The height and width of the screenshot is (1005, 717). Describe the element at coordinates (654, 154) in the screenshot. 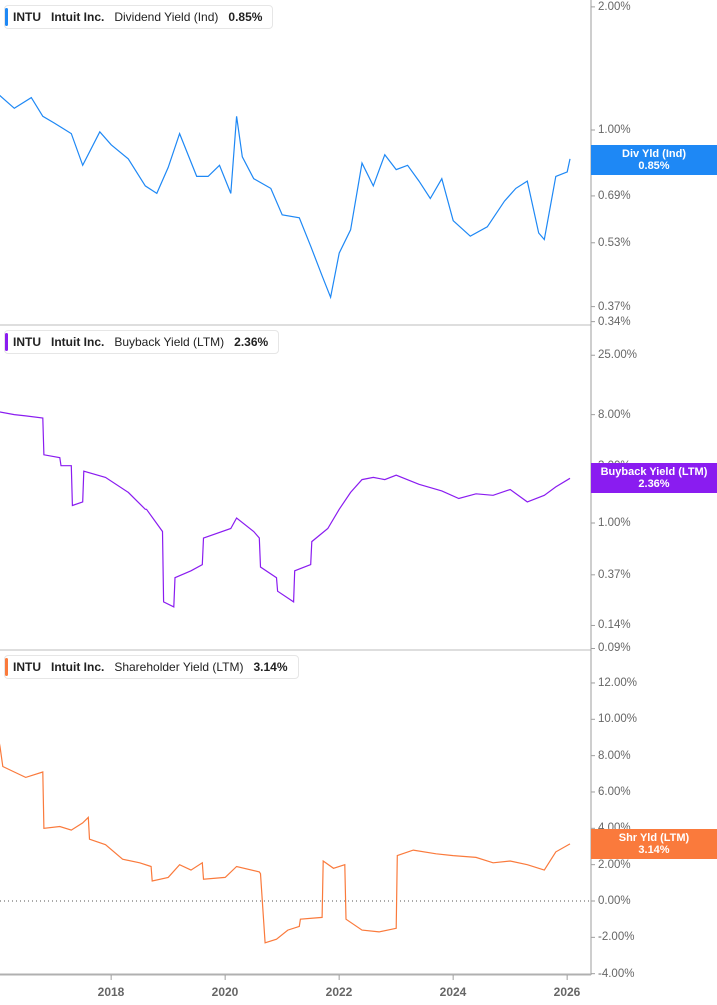

I see `tag-label: Div Yld (Ind)` at that location.